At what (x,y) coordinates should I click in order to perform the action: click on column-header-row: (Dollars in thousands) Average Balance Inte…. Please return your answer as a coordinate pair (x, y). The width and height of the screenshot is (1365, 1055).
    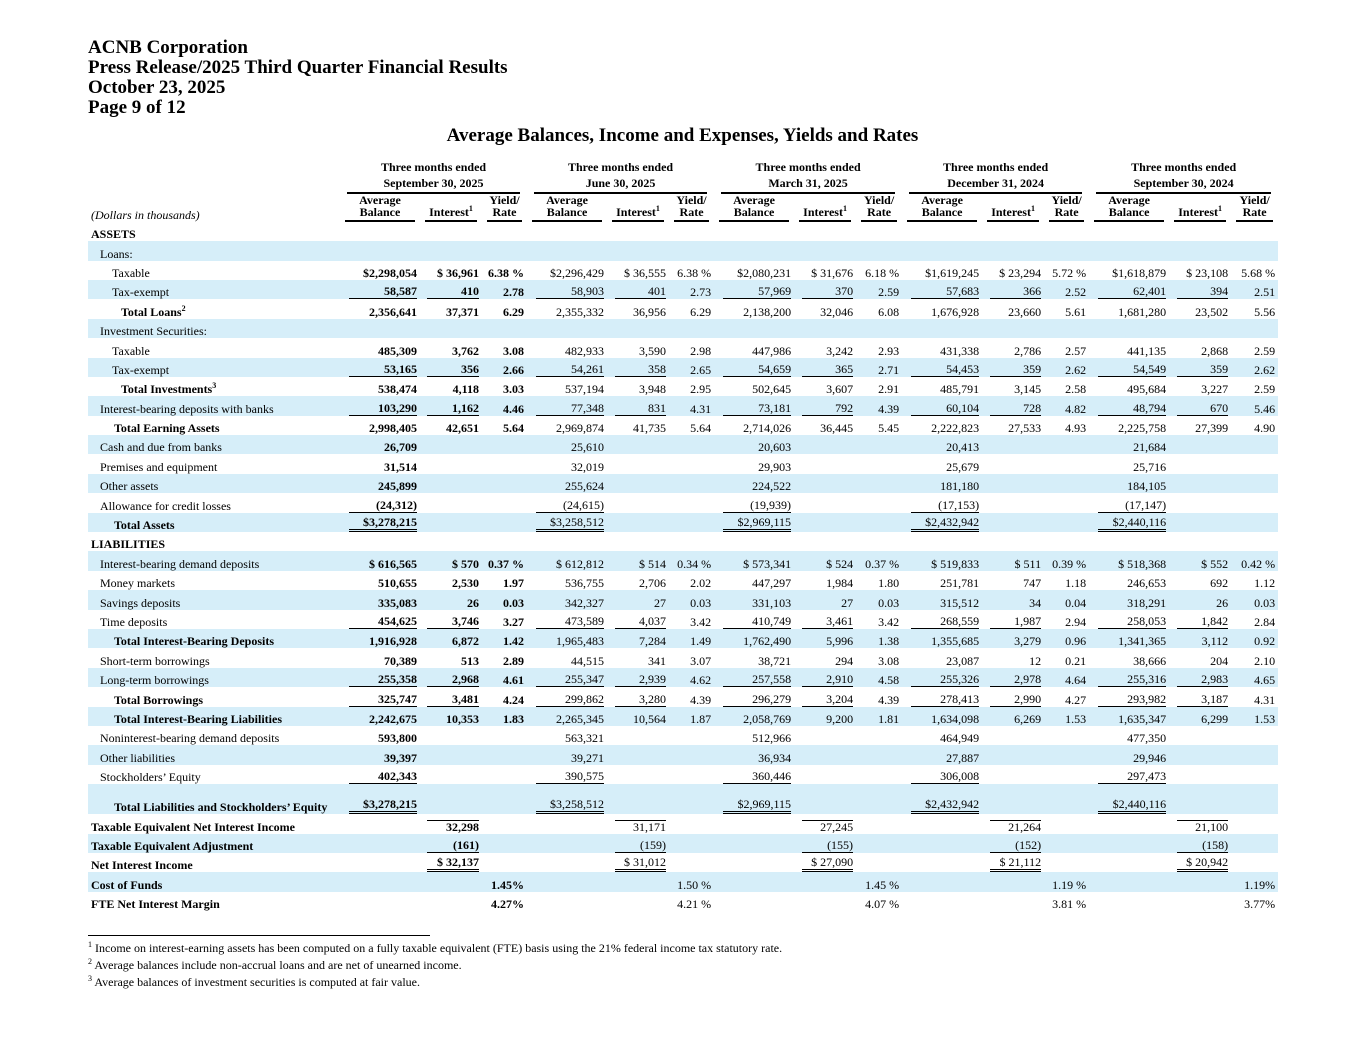
    Looking at the image, I should click on (683, 208).